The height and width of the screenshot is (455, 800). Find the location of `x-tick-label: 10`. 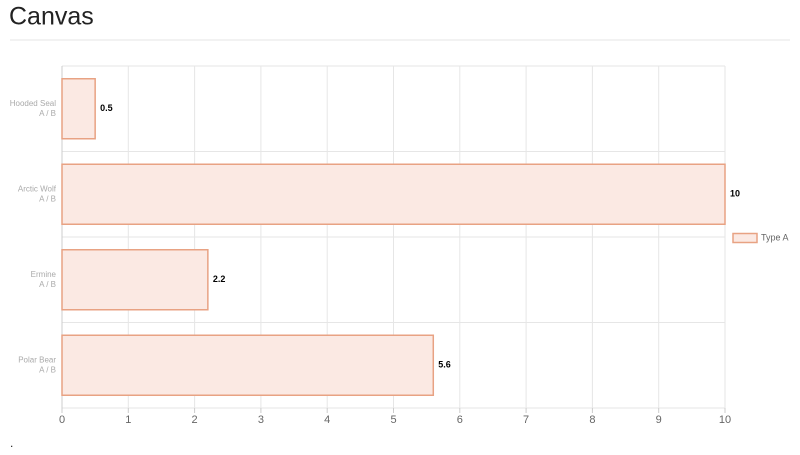

x-tick-label: 10 is located at coordinates (725, 420).